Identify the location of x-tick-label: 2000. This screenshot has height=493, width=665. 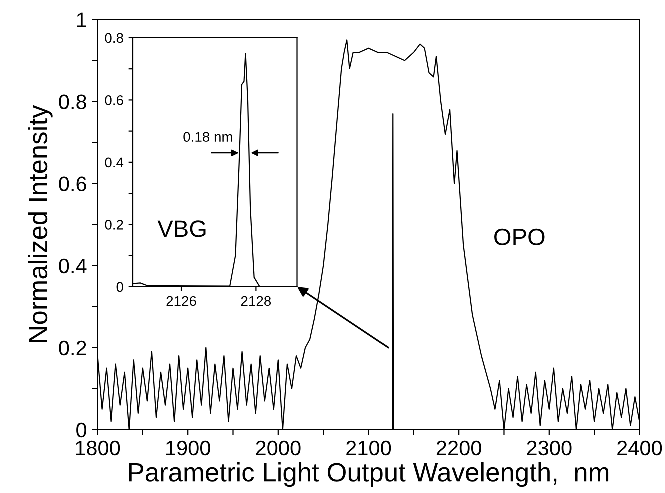
(278, 448).